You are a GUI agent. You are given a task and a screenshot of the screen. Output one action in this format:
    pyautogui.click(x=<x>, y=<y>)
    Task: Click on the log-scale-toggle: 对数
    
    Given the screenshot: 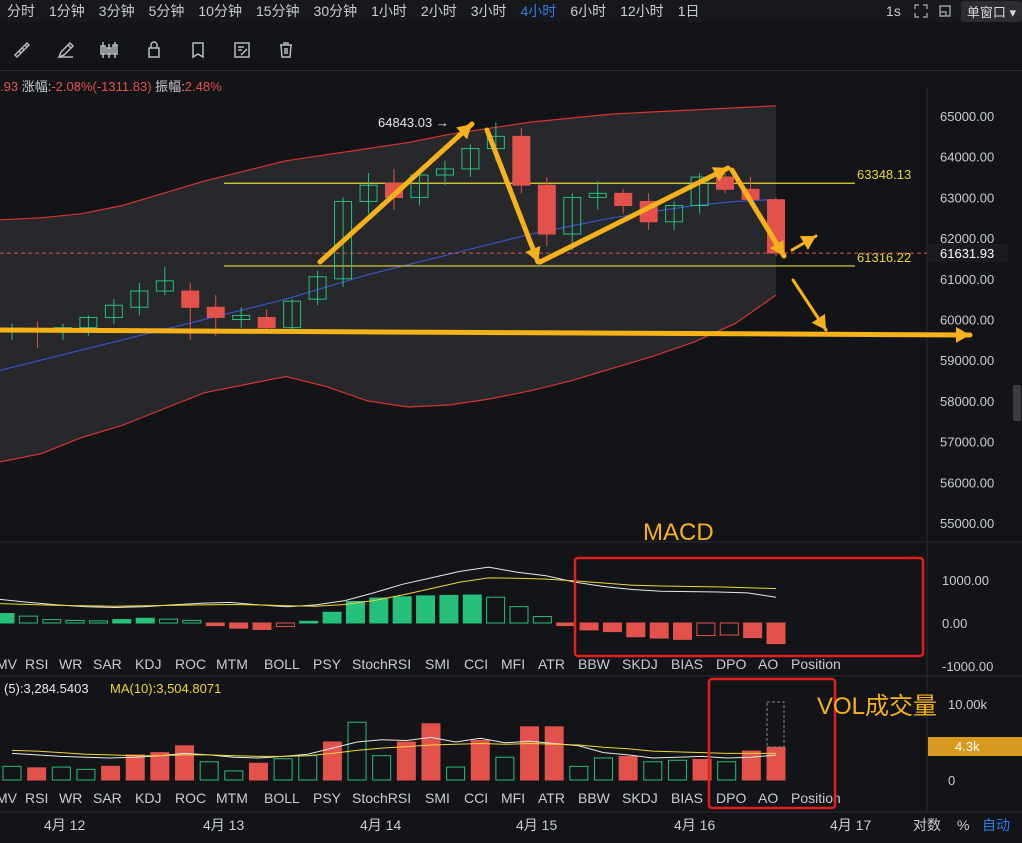 What is the action you would take?
    pyautogui.click(x=927, y=825)
    